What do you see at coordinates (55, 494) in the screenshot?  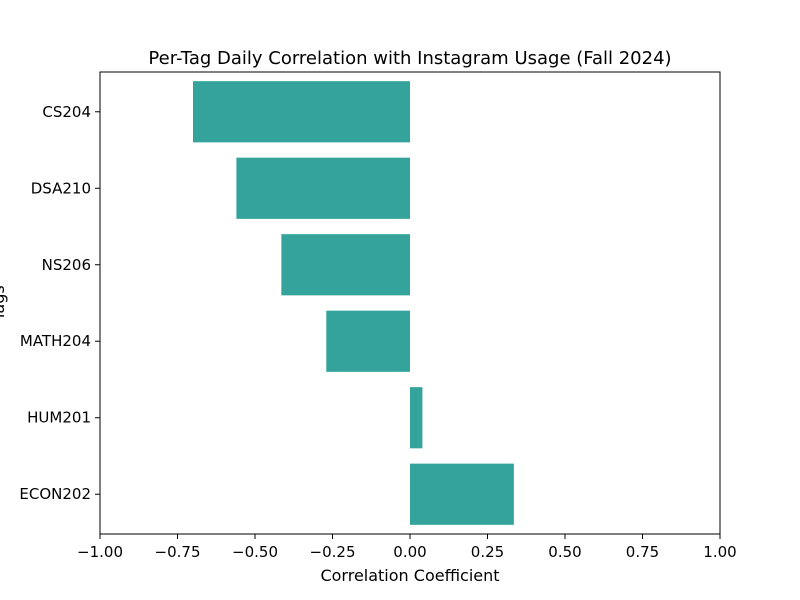 I see `y-tick-label: ECON202` at bounding box center [55, 494].